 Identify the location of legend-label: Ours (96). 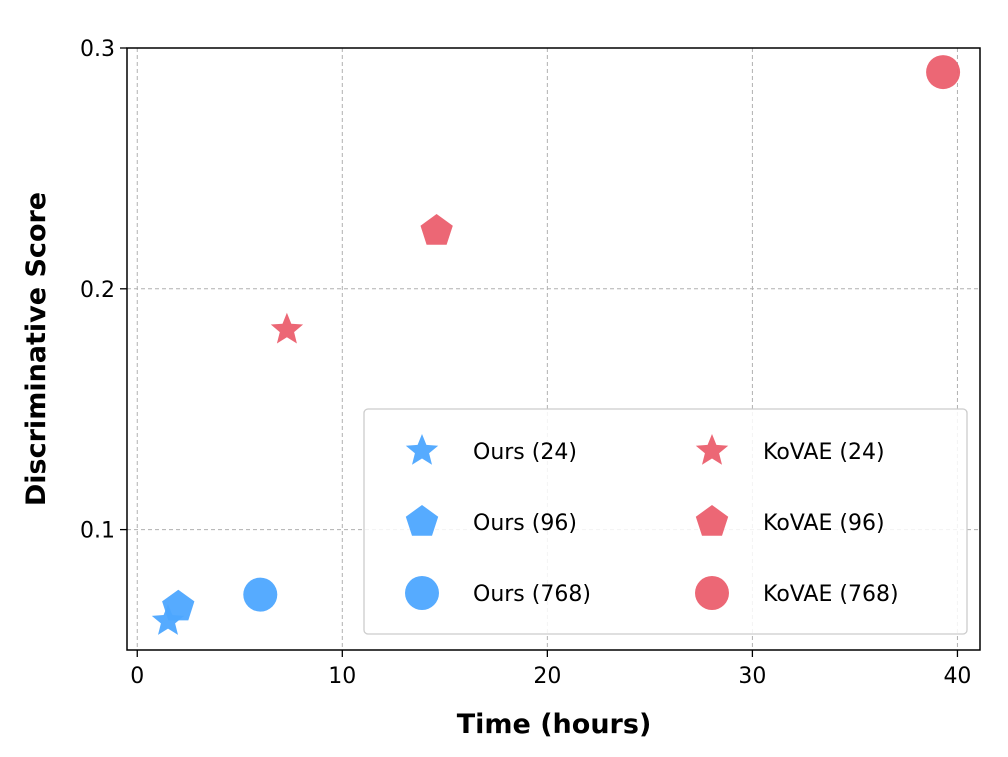
(525, 523).